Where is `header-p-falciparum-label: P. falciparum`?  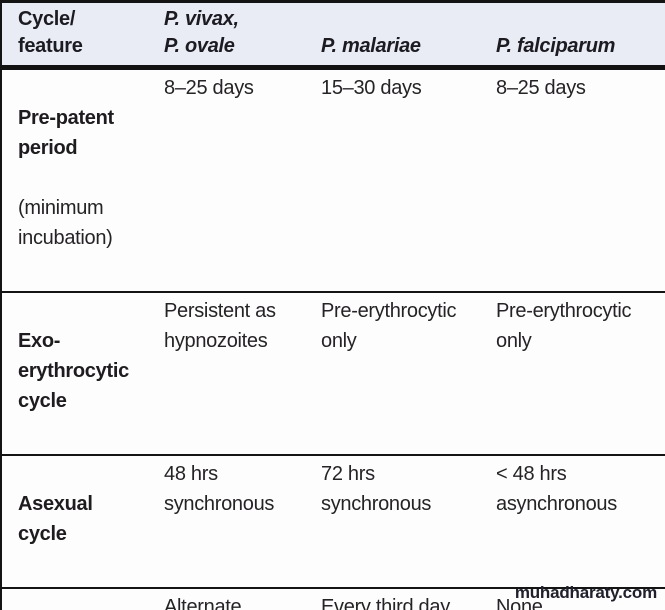 header-p-falciparum-label: P. falciparum is located at coordinates (556, 46).